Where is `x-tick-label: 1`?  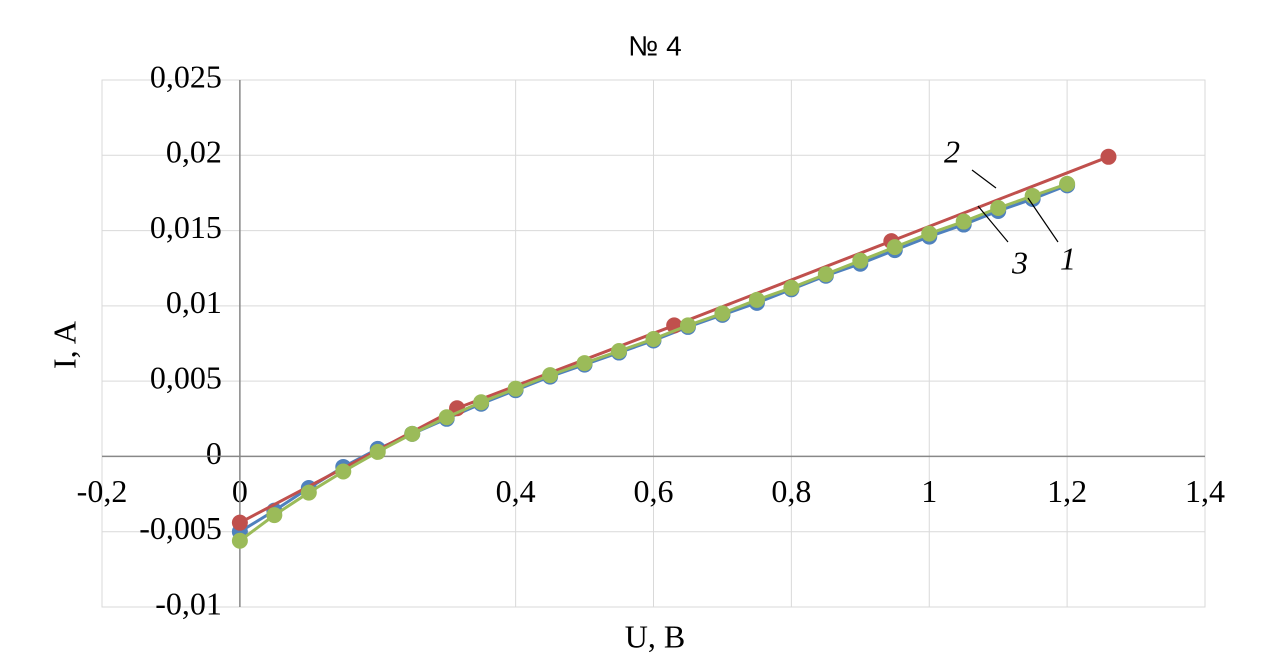
x-tick-label: 1 is located at coordinates (929, 491).